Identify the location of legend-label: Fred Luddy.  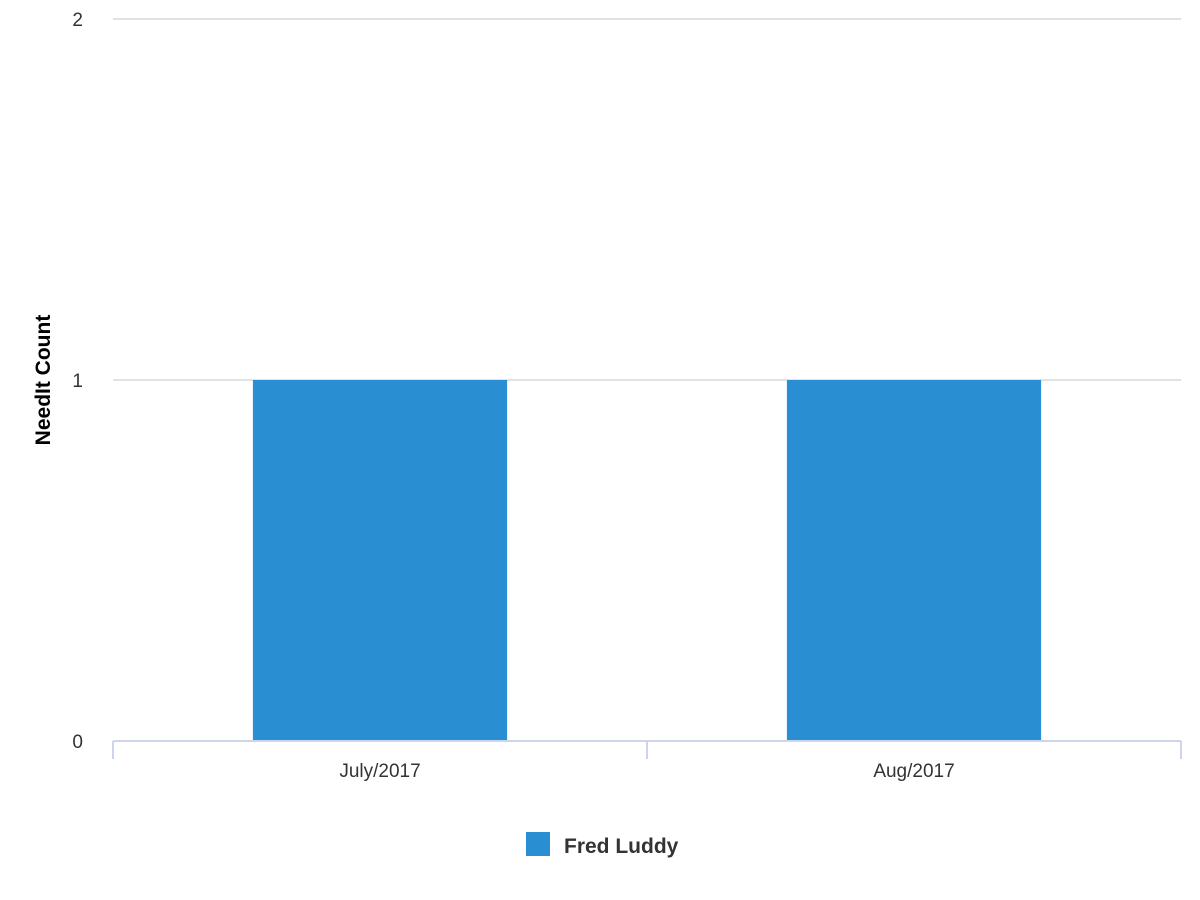
(621, 846).